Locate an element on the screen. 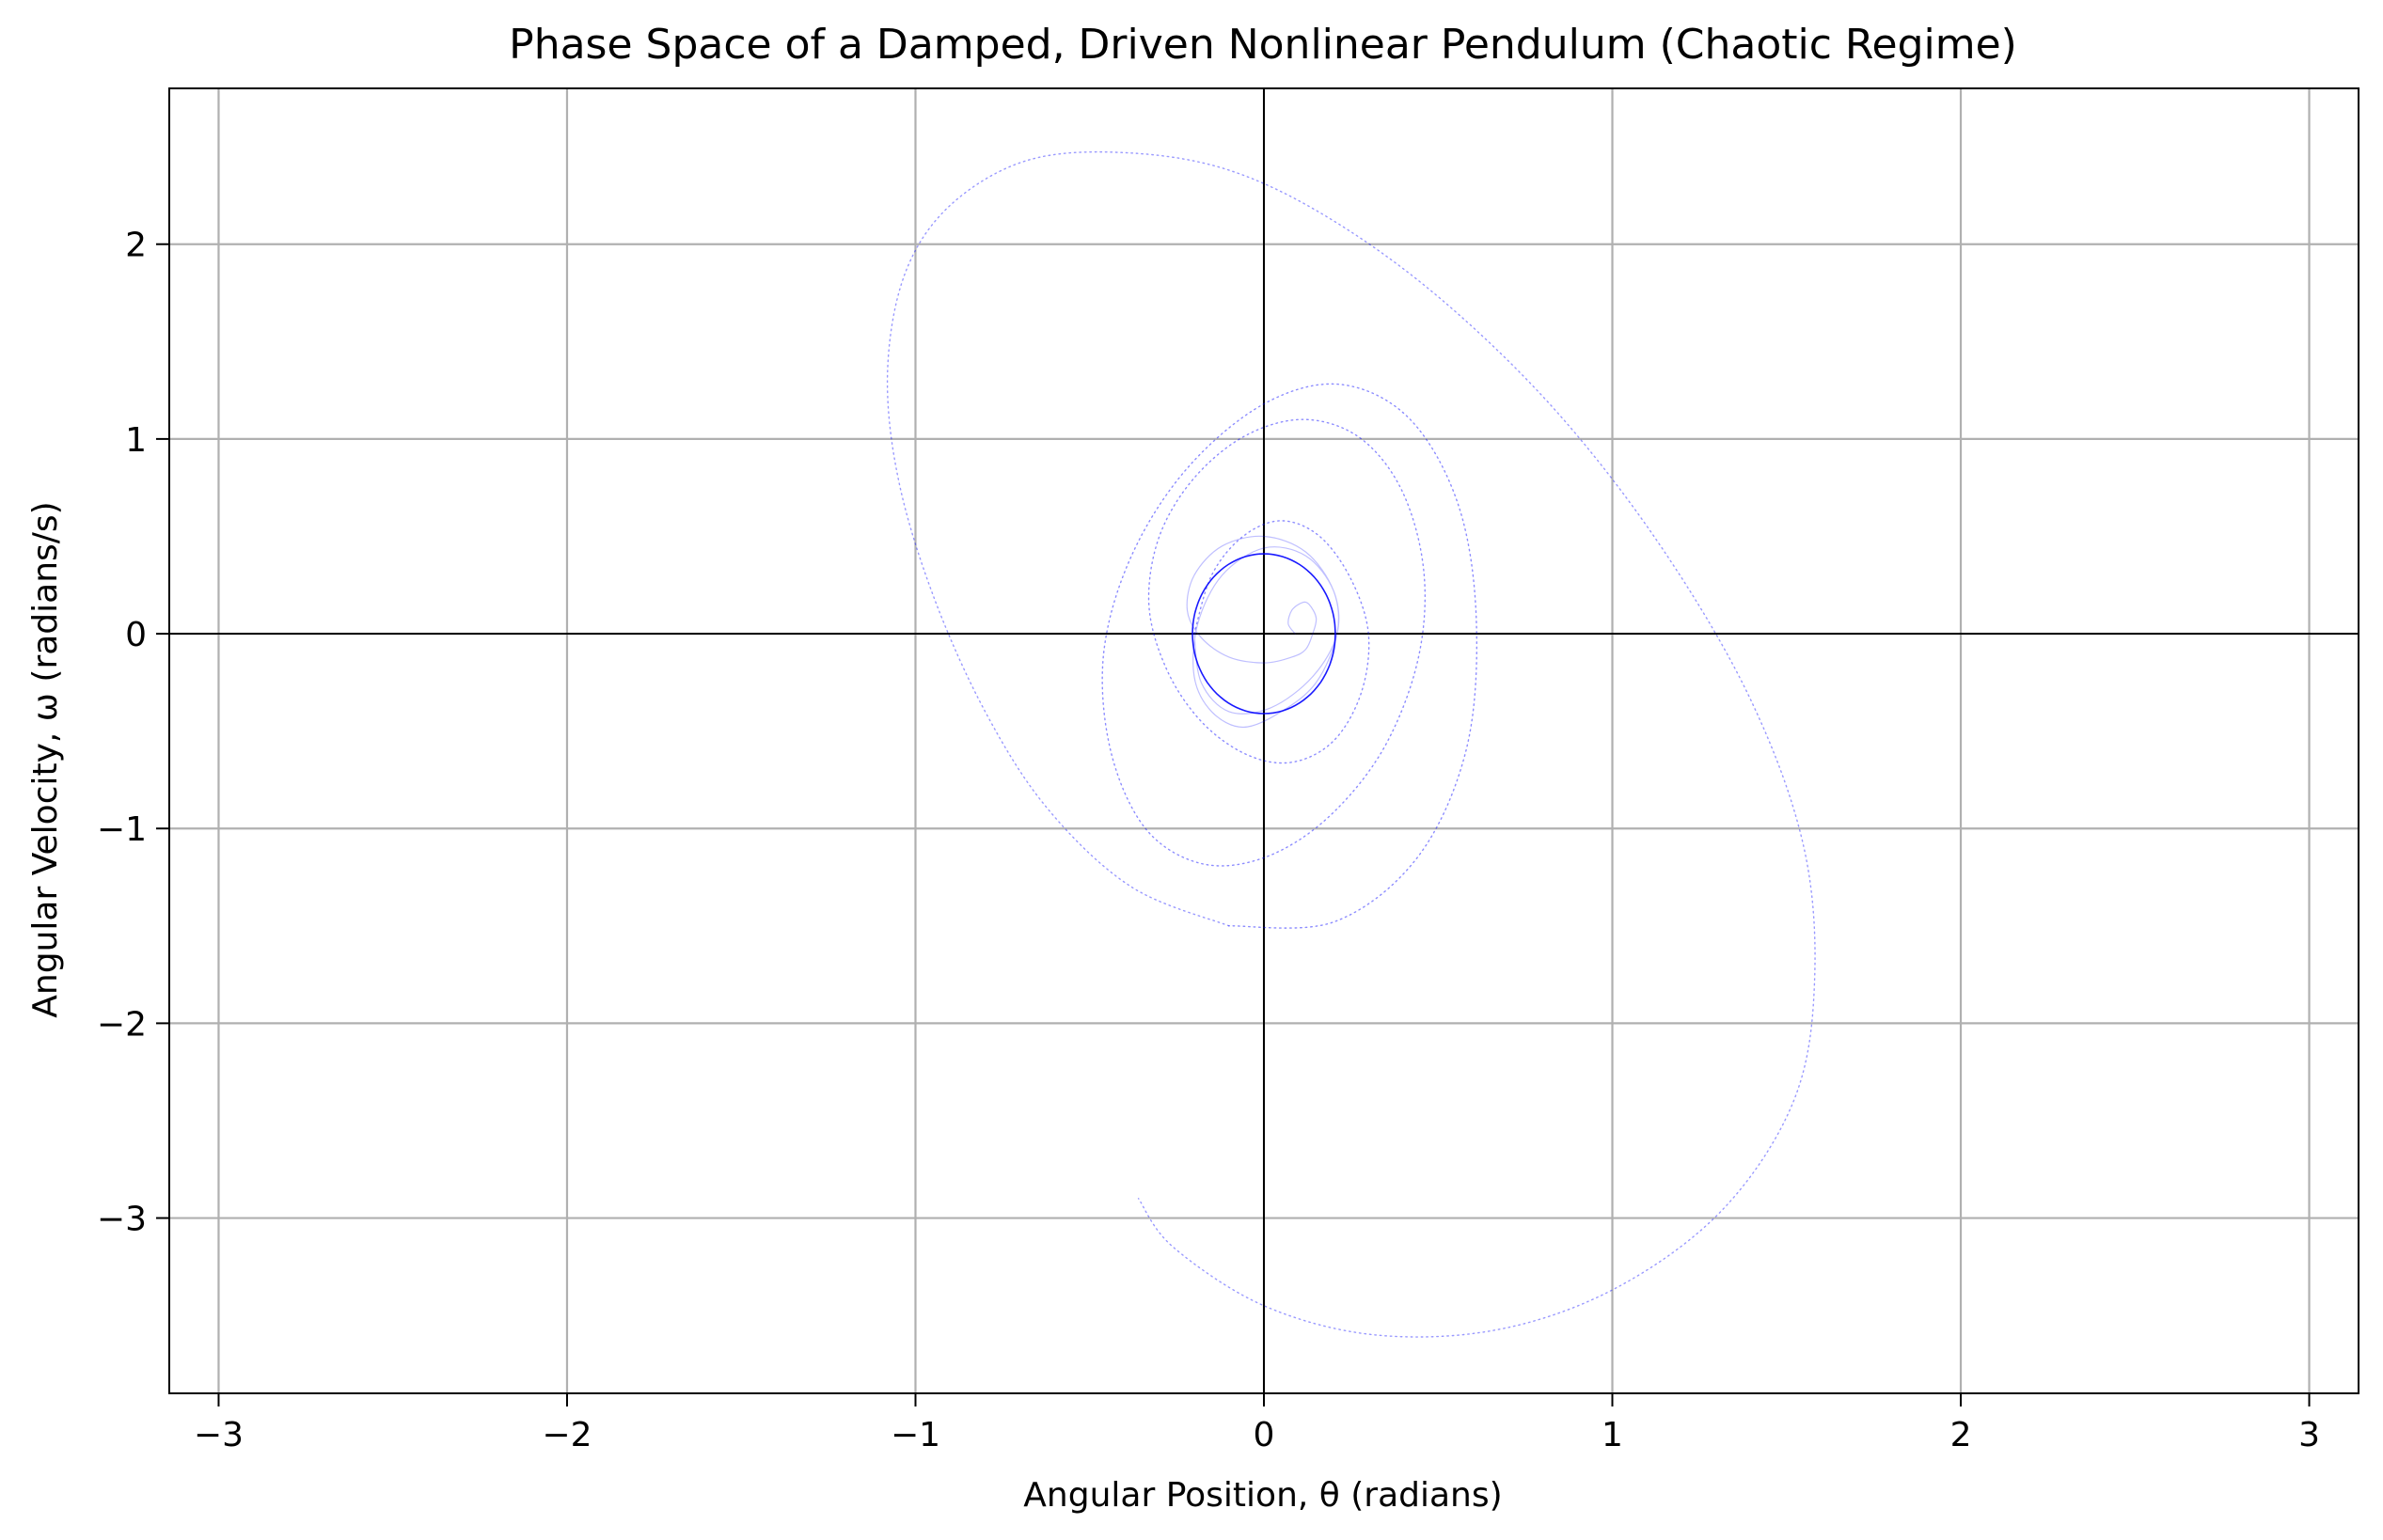 This screenshot has width=2383, height=1540. y-axis-label: Angular Velocity, ω (radians/s) is located at coordinates (45, 759).